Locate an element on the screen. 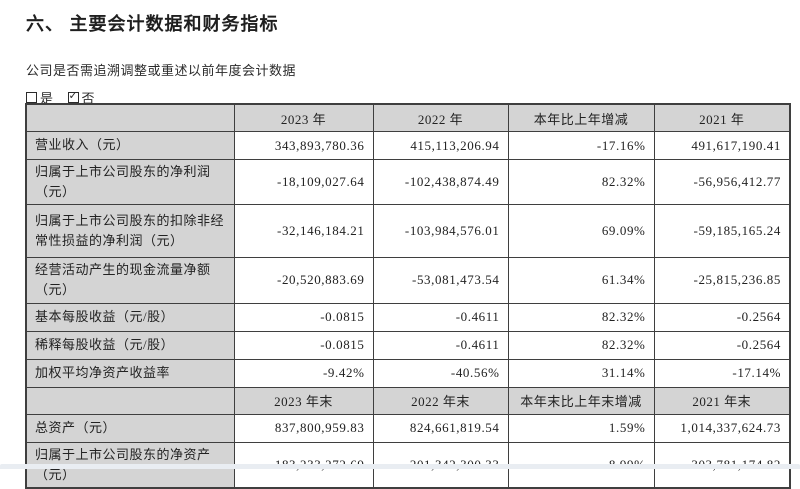 This screenshot has height=489, width=800. value-cell: 61.34% is located at coordinates (581, 280).